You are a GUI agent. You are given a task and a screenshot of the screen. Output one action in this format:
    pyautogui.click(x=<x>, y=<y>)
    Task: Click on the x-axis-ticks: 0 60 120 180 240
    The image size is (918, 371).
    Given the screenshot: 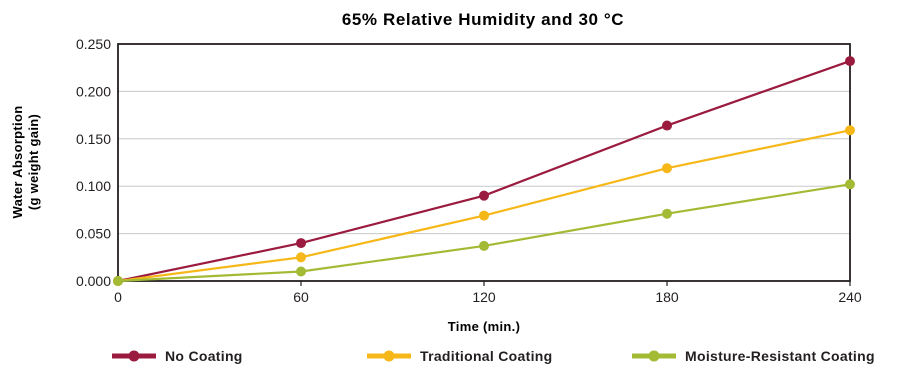 What is the action you would take?
    pyautogui.click(x=488, y=293)
    